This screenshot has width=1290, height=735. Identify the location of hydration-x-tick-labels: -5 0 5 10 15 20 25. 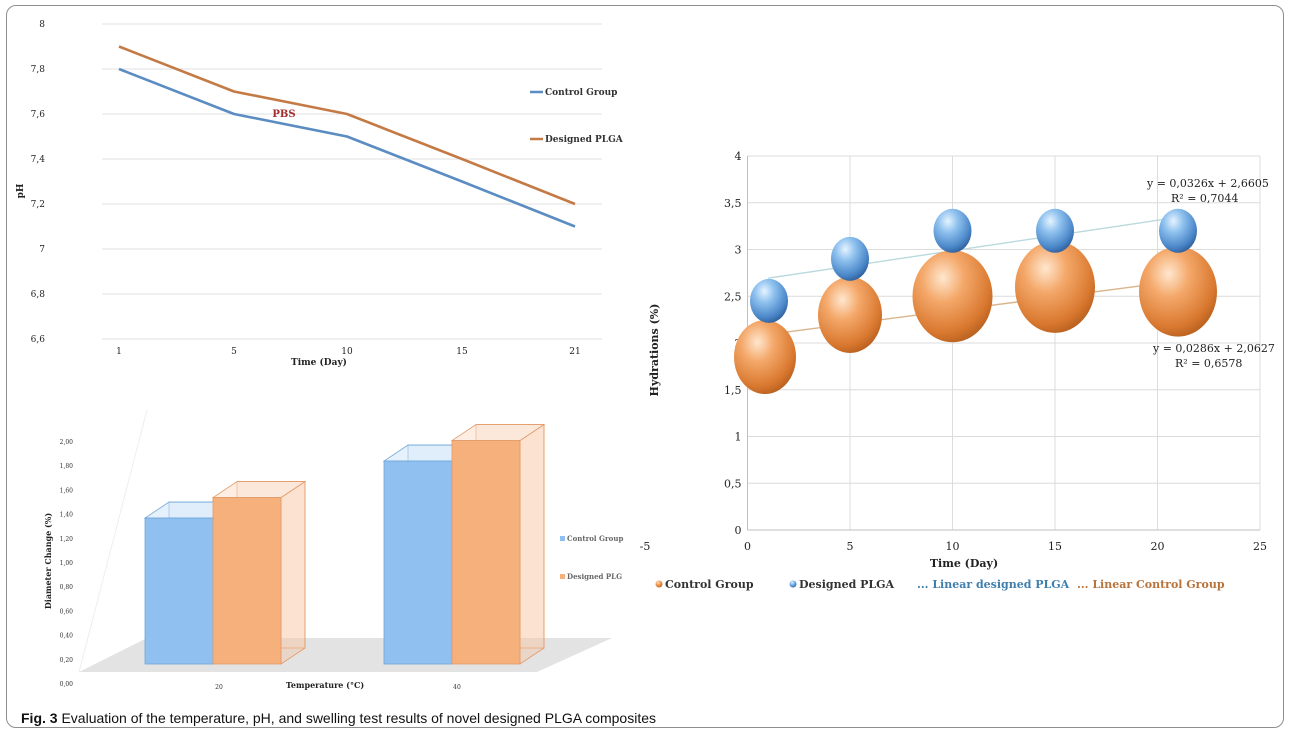
(953, 546).